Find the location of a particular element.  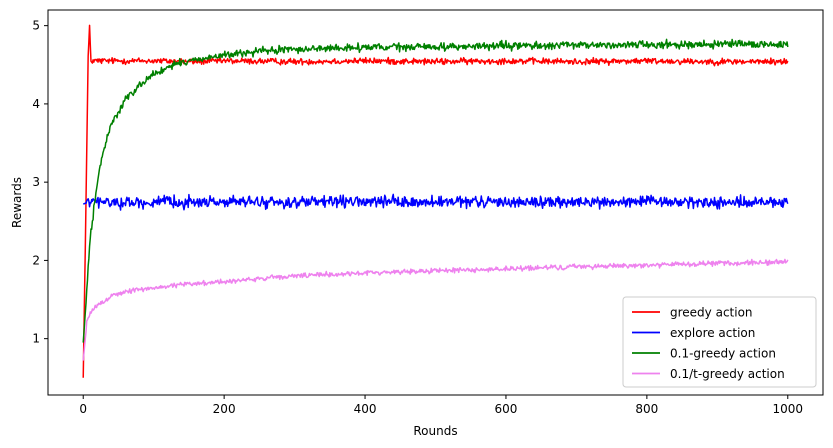

x-tick-label: 200 is located at coordinates (224, 409).